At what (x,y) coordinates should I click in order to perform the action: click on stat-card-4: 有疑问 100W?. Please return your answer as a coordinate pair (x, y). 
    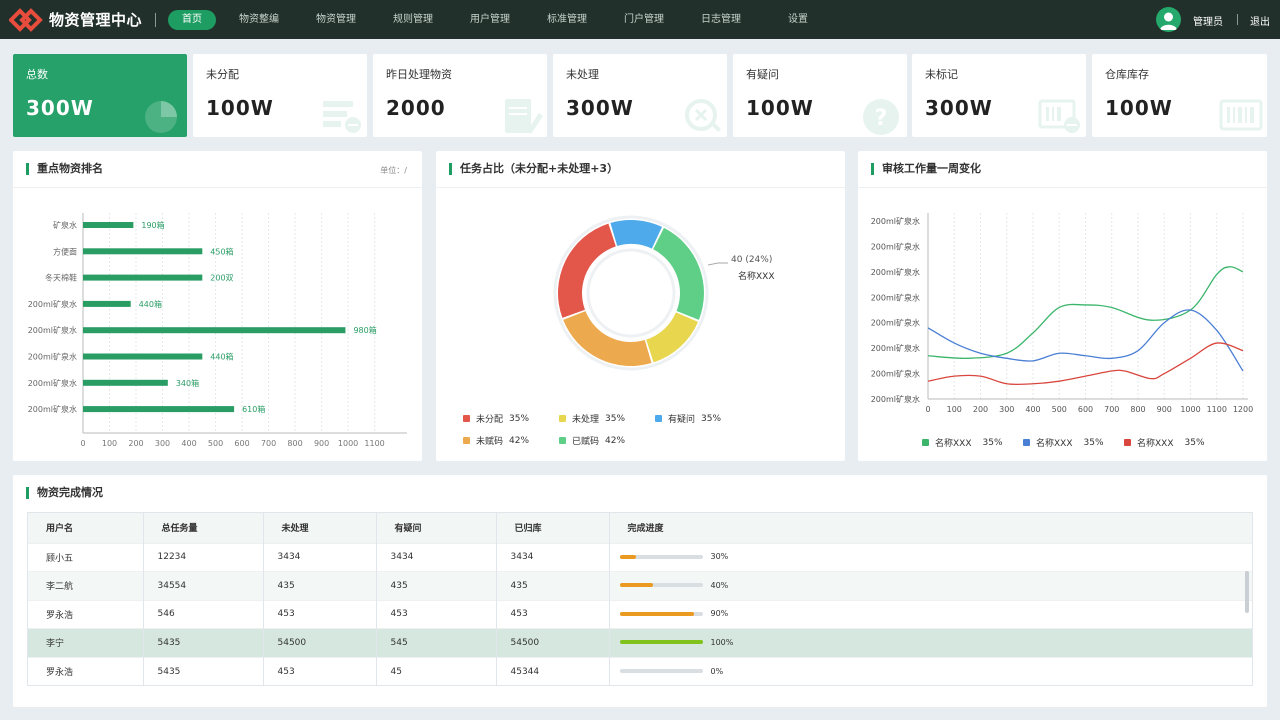
    Looking at the image, I should click on (820, 95).